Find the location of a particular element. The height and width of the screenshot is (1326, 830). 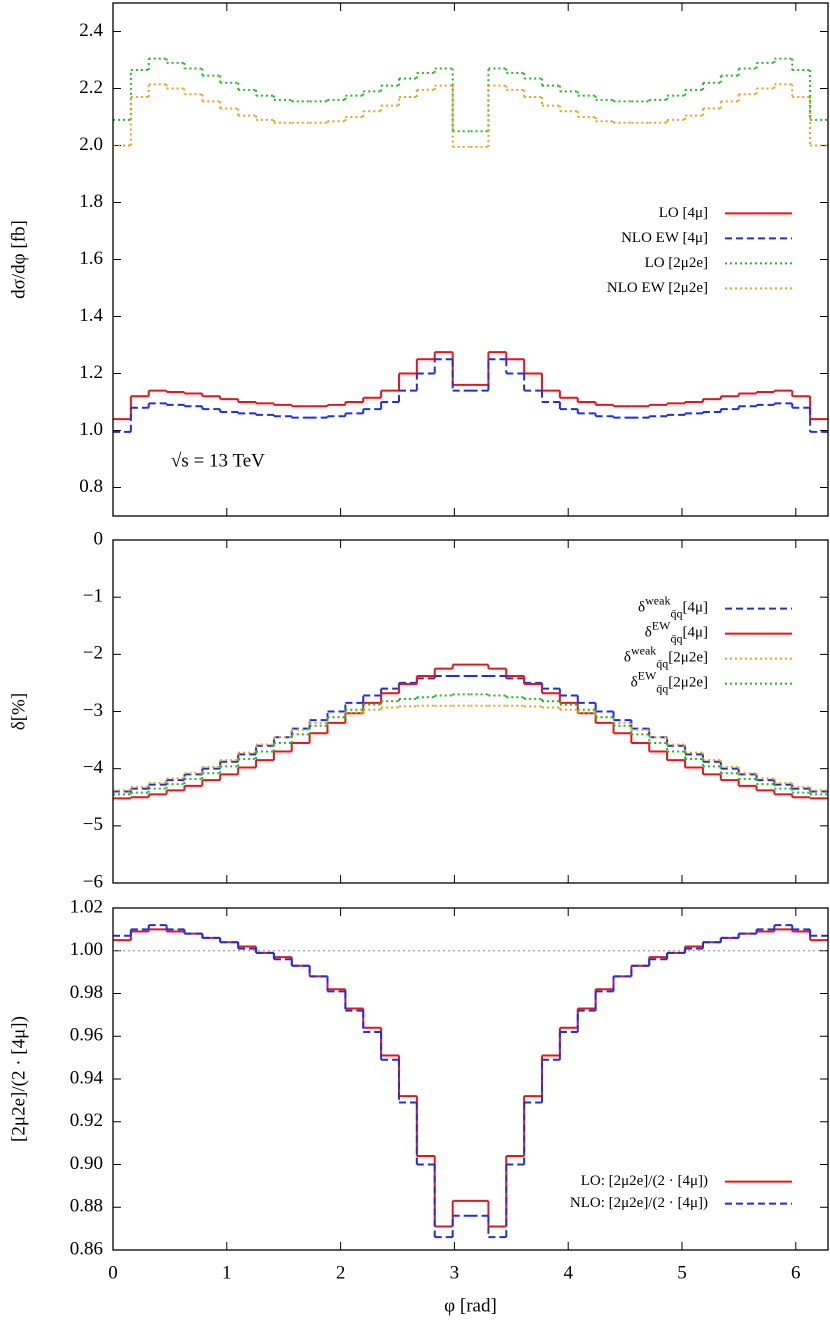

y-tick-label: 0.88 is located at coordinates (86, 1206).